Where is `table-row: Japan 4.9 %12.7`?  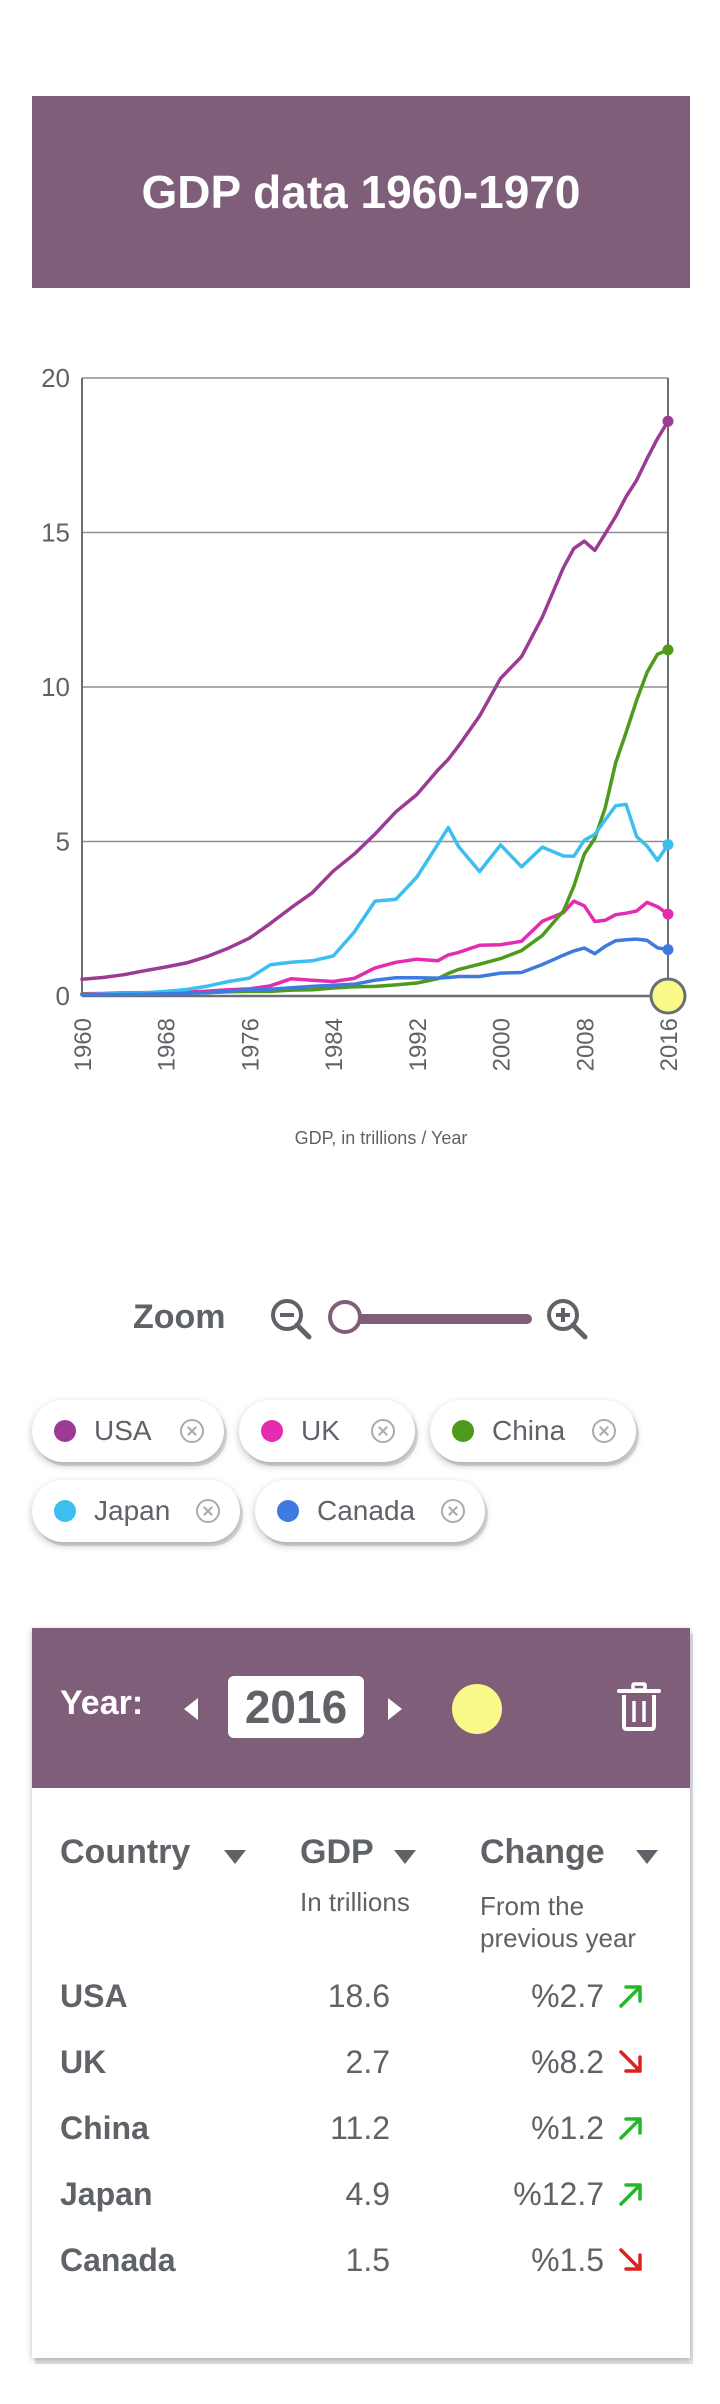
table-row: Japan 4.9 %12.7 is located at coordinates (361, 2194).